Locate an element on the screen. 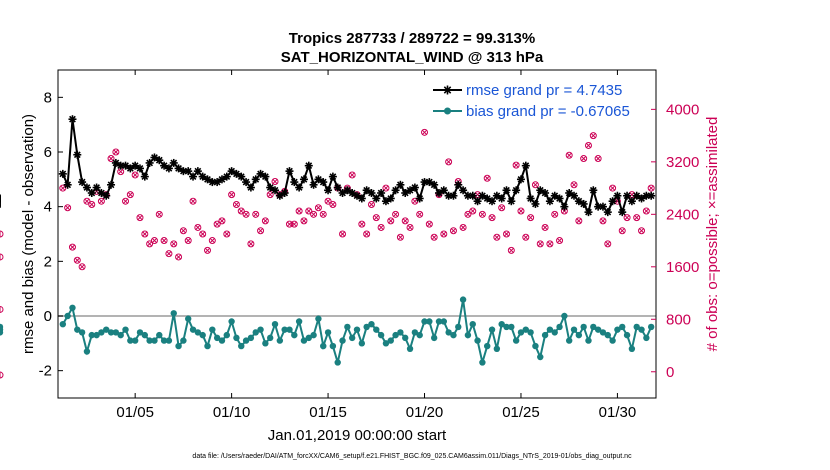 This screenshot has height=470, width=830. y-tick-label: 6 is located at coordinates (48, 152).